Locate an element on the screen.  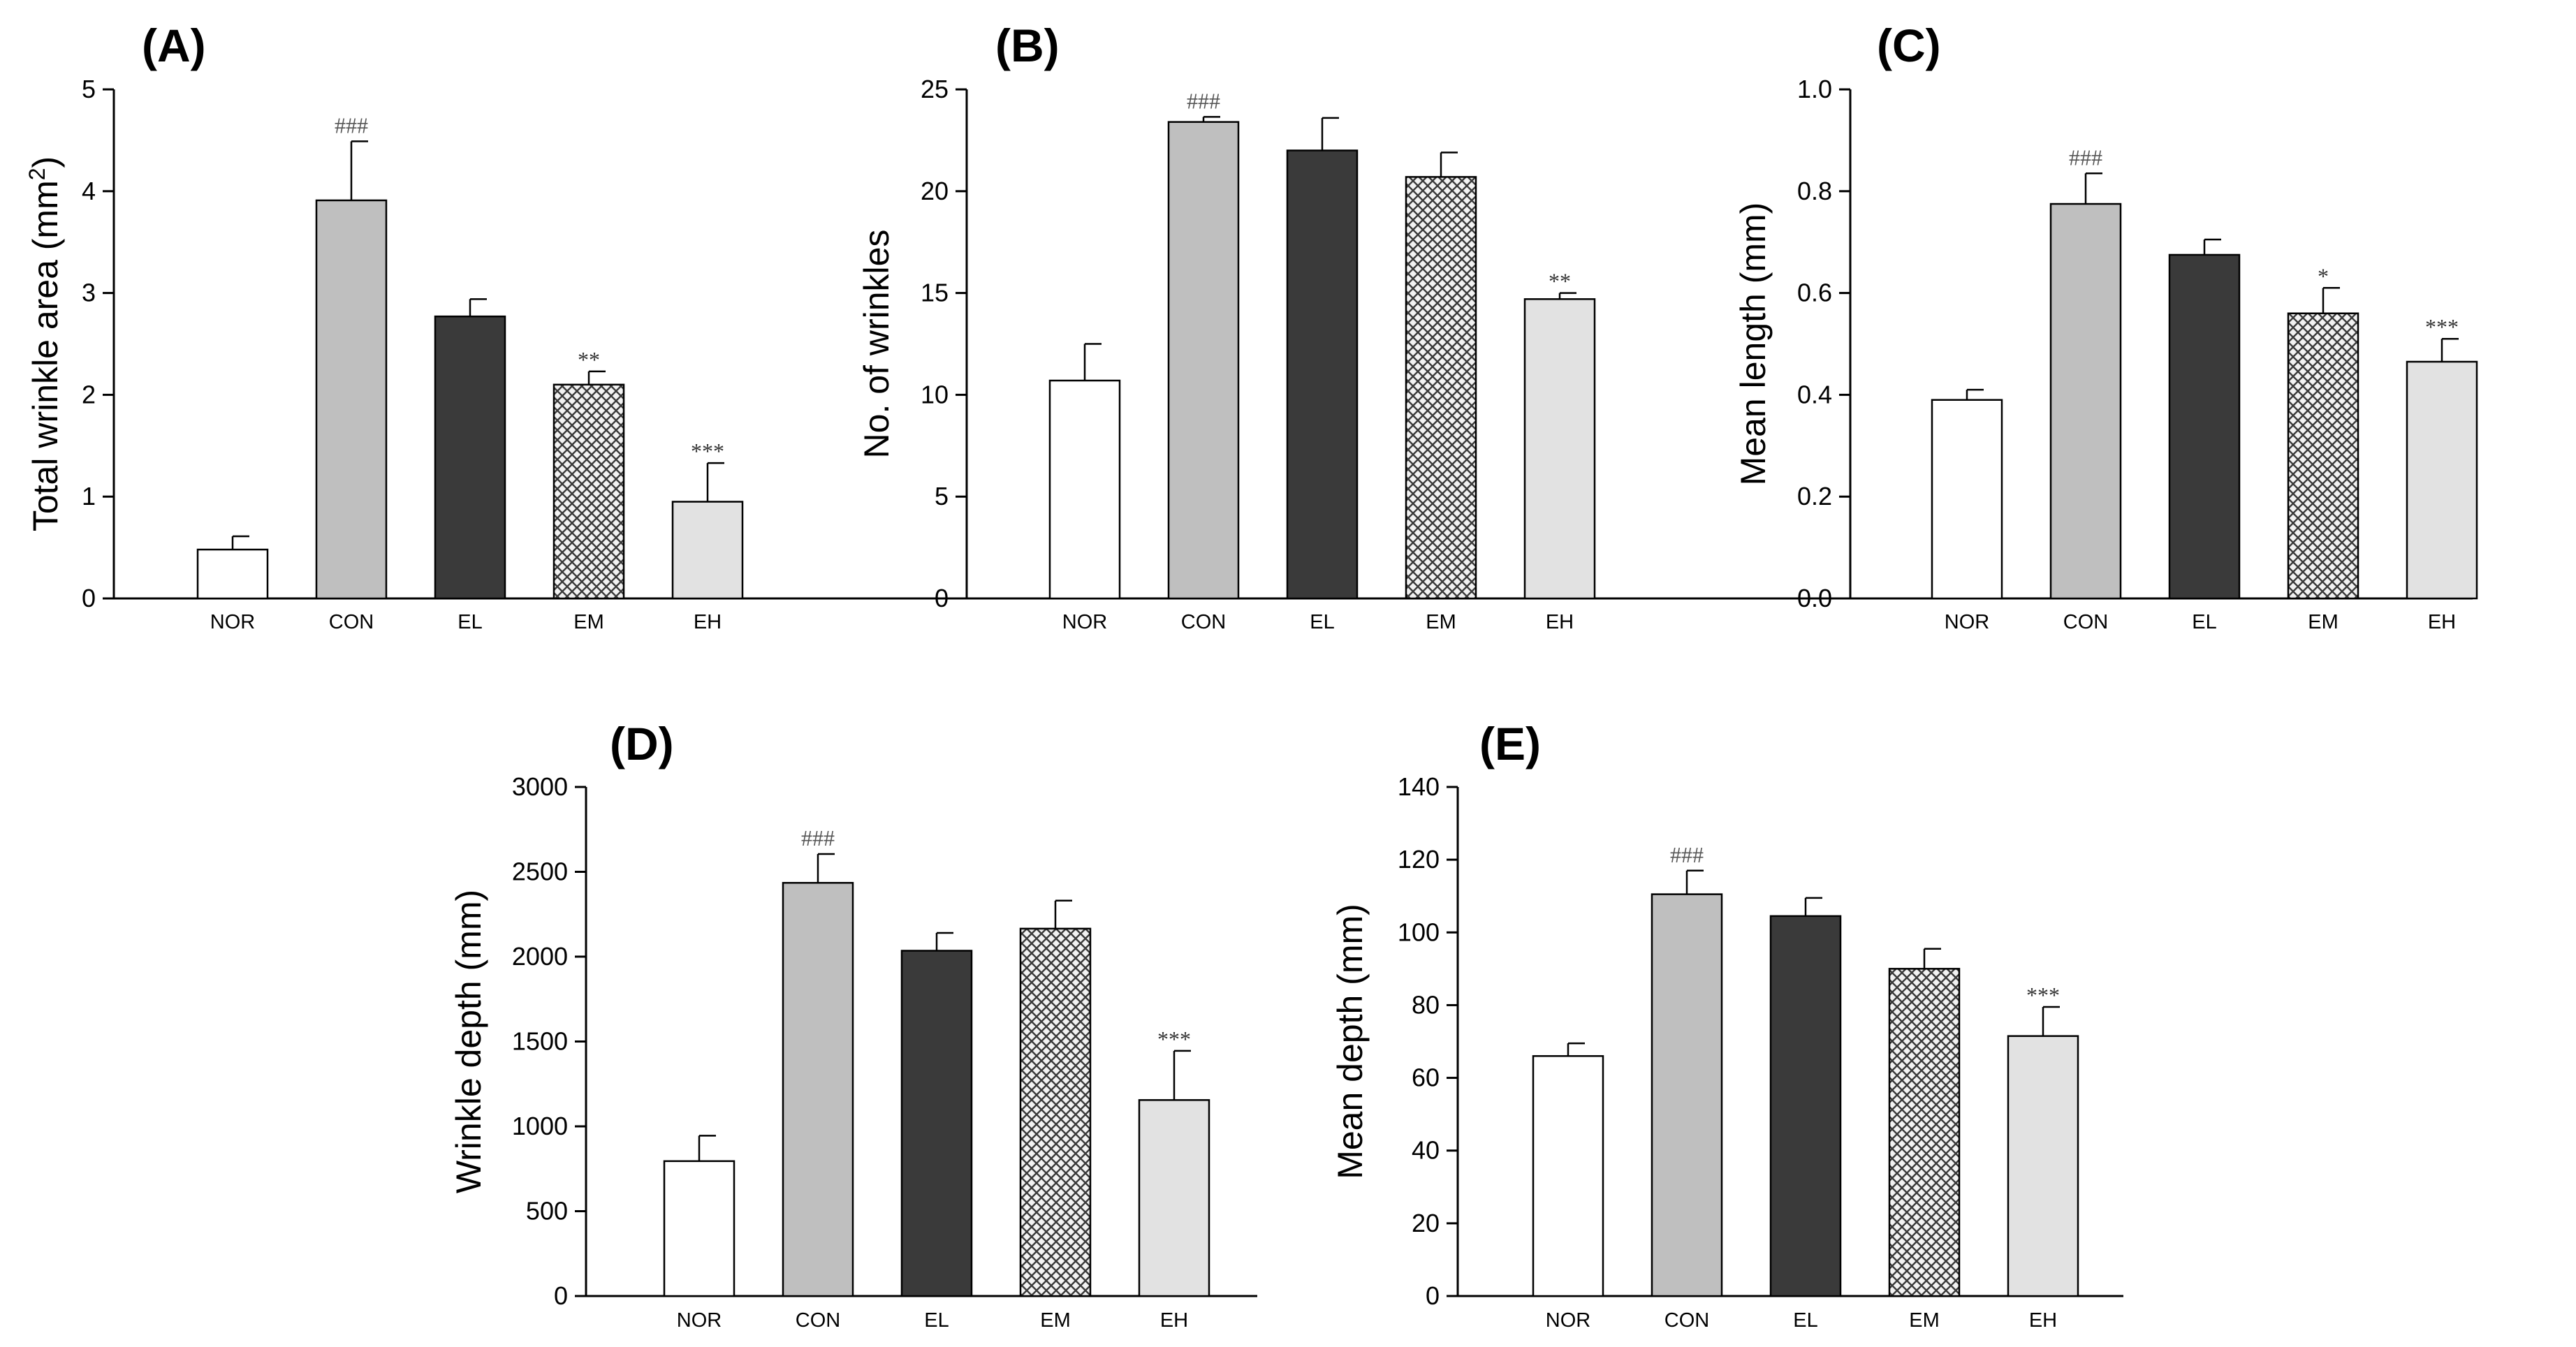
y-tick-label: 3 is located at coordinates (89, 293).